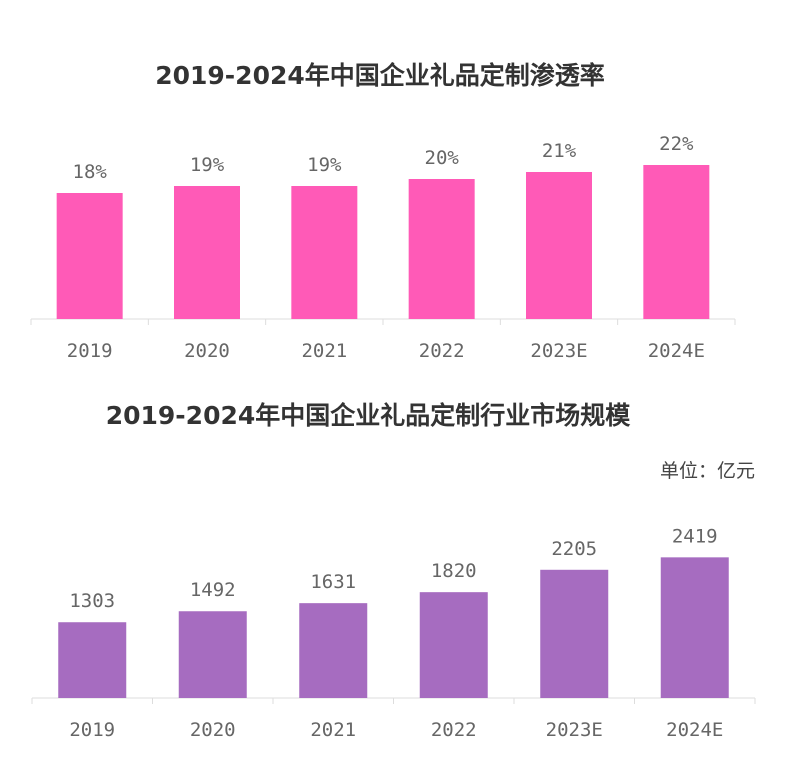  Describe the element at coordinates (380, 75) in the screenshot. I see `chart-title-penetration: 2019-2024年中国企业礼品定制渗透率` at that location.